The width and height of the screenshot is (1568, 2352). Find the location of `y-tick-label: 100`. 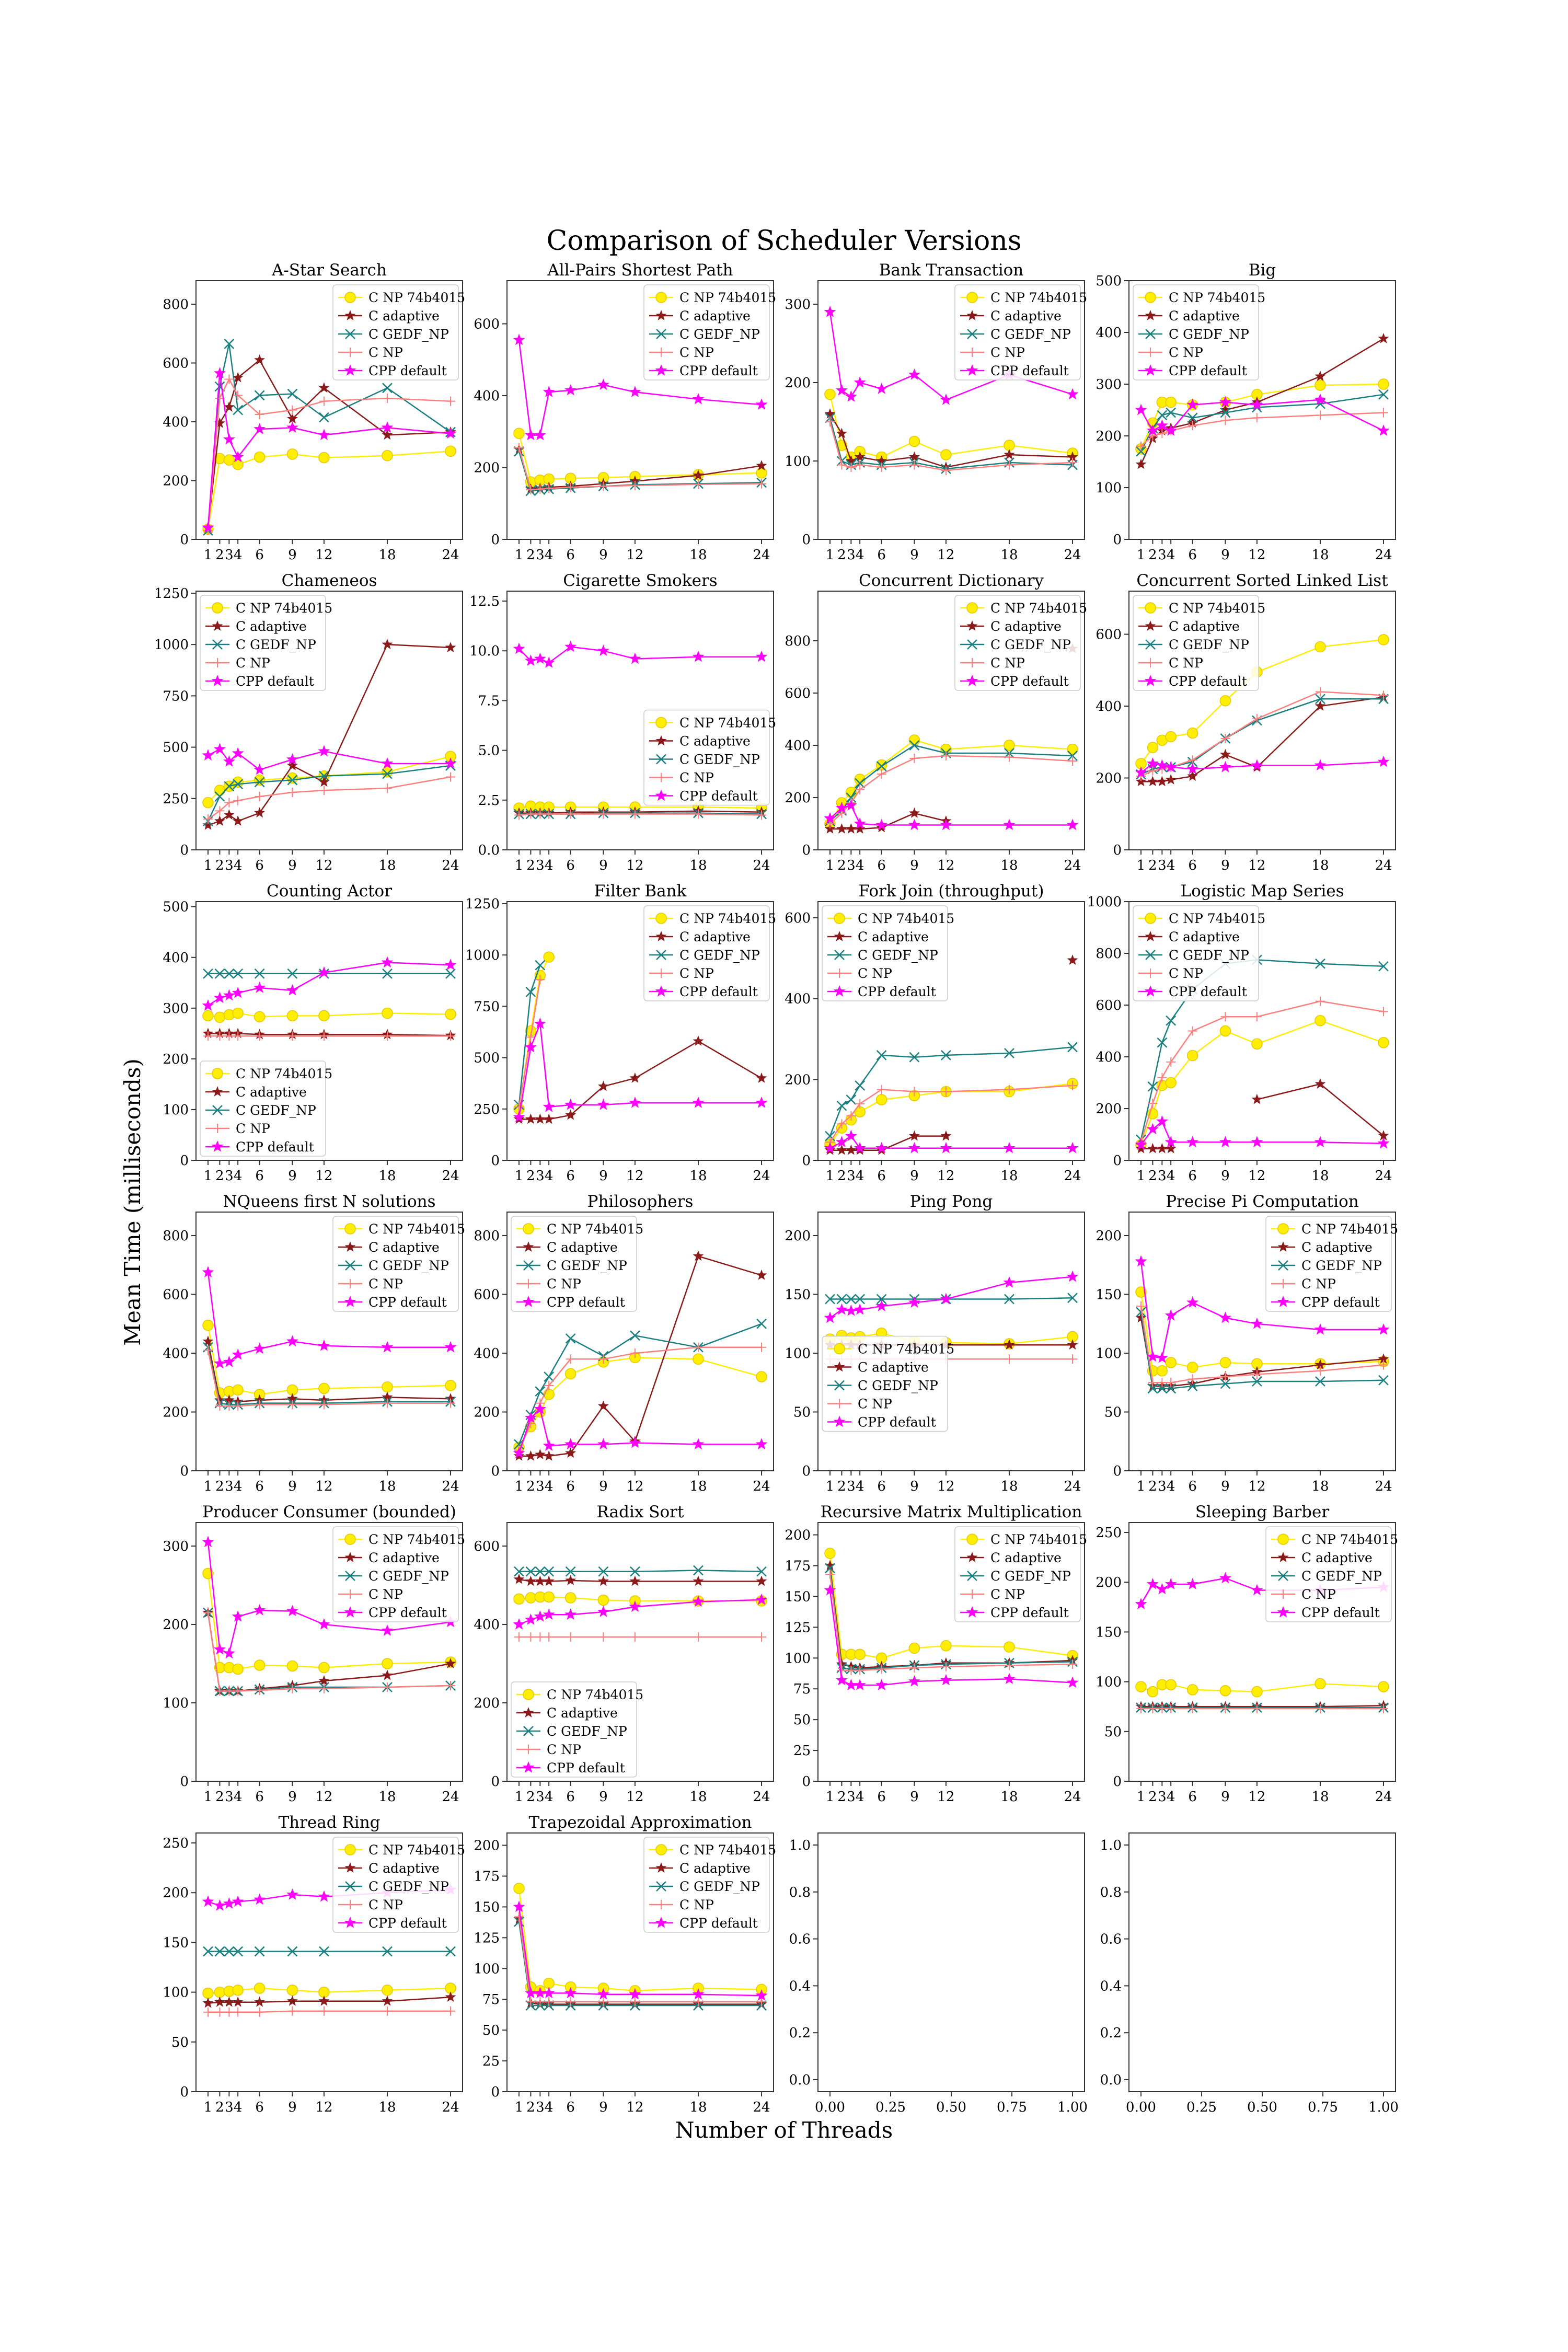

y-tick-label: 100 is located at coordinates (1109, 1682).